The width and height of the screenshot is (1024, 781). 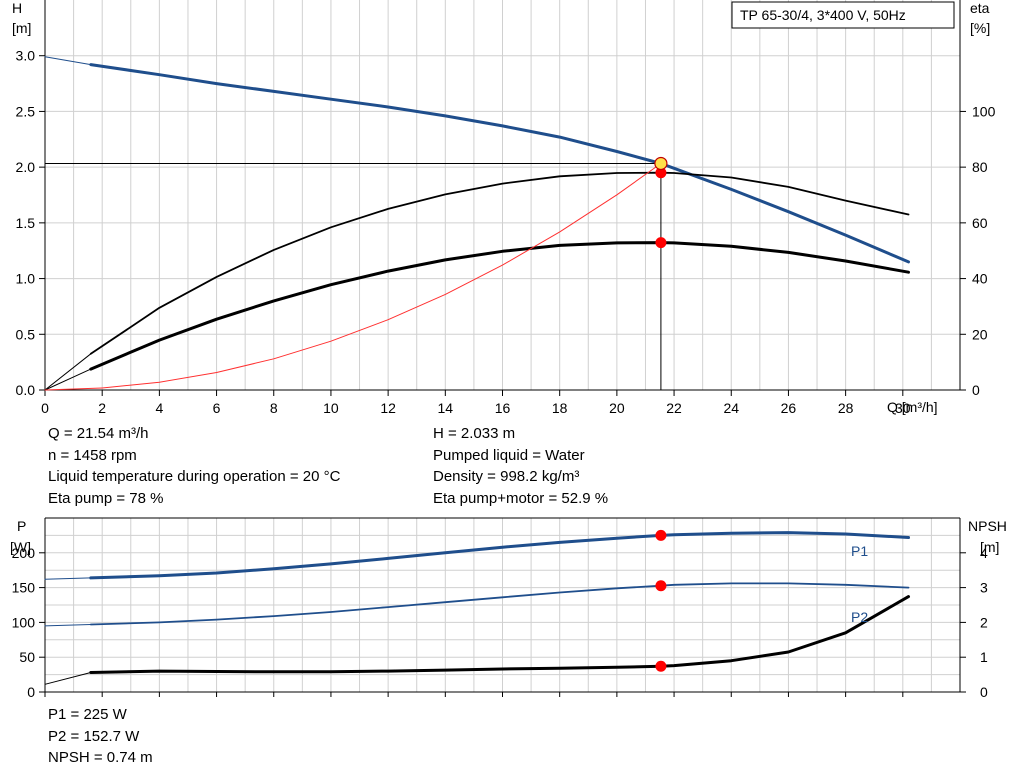 What do you see at coordinates (499, 604) in the screenshot?
I see `curve-P2` at bounding box center [499, 604].